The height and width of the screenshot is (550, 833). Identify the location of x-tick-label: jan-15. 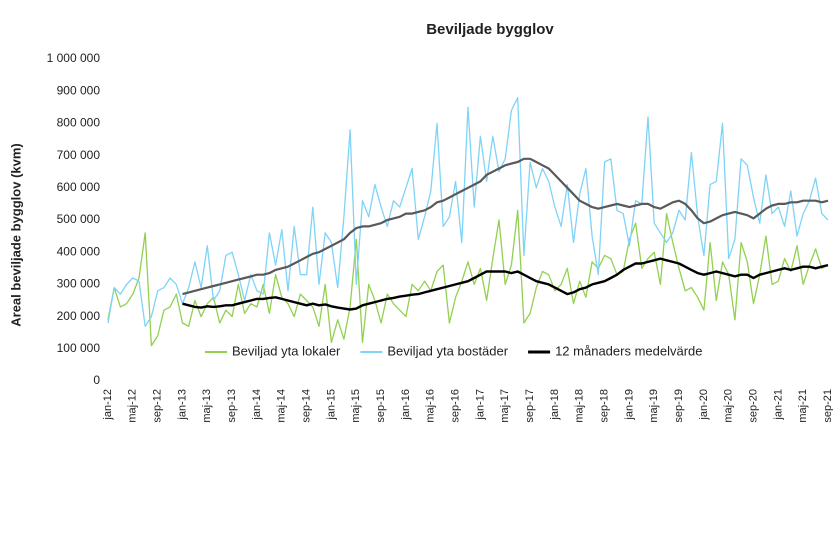
(331, 405).